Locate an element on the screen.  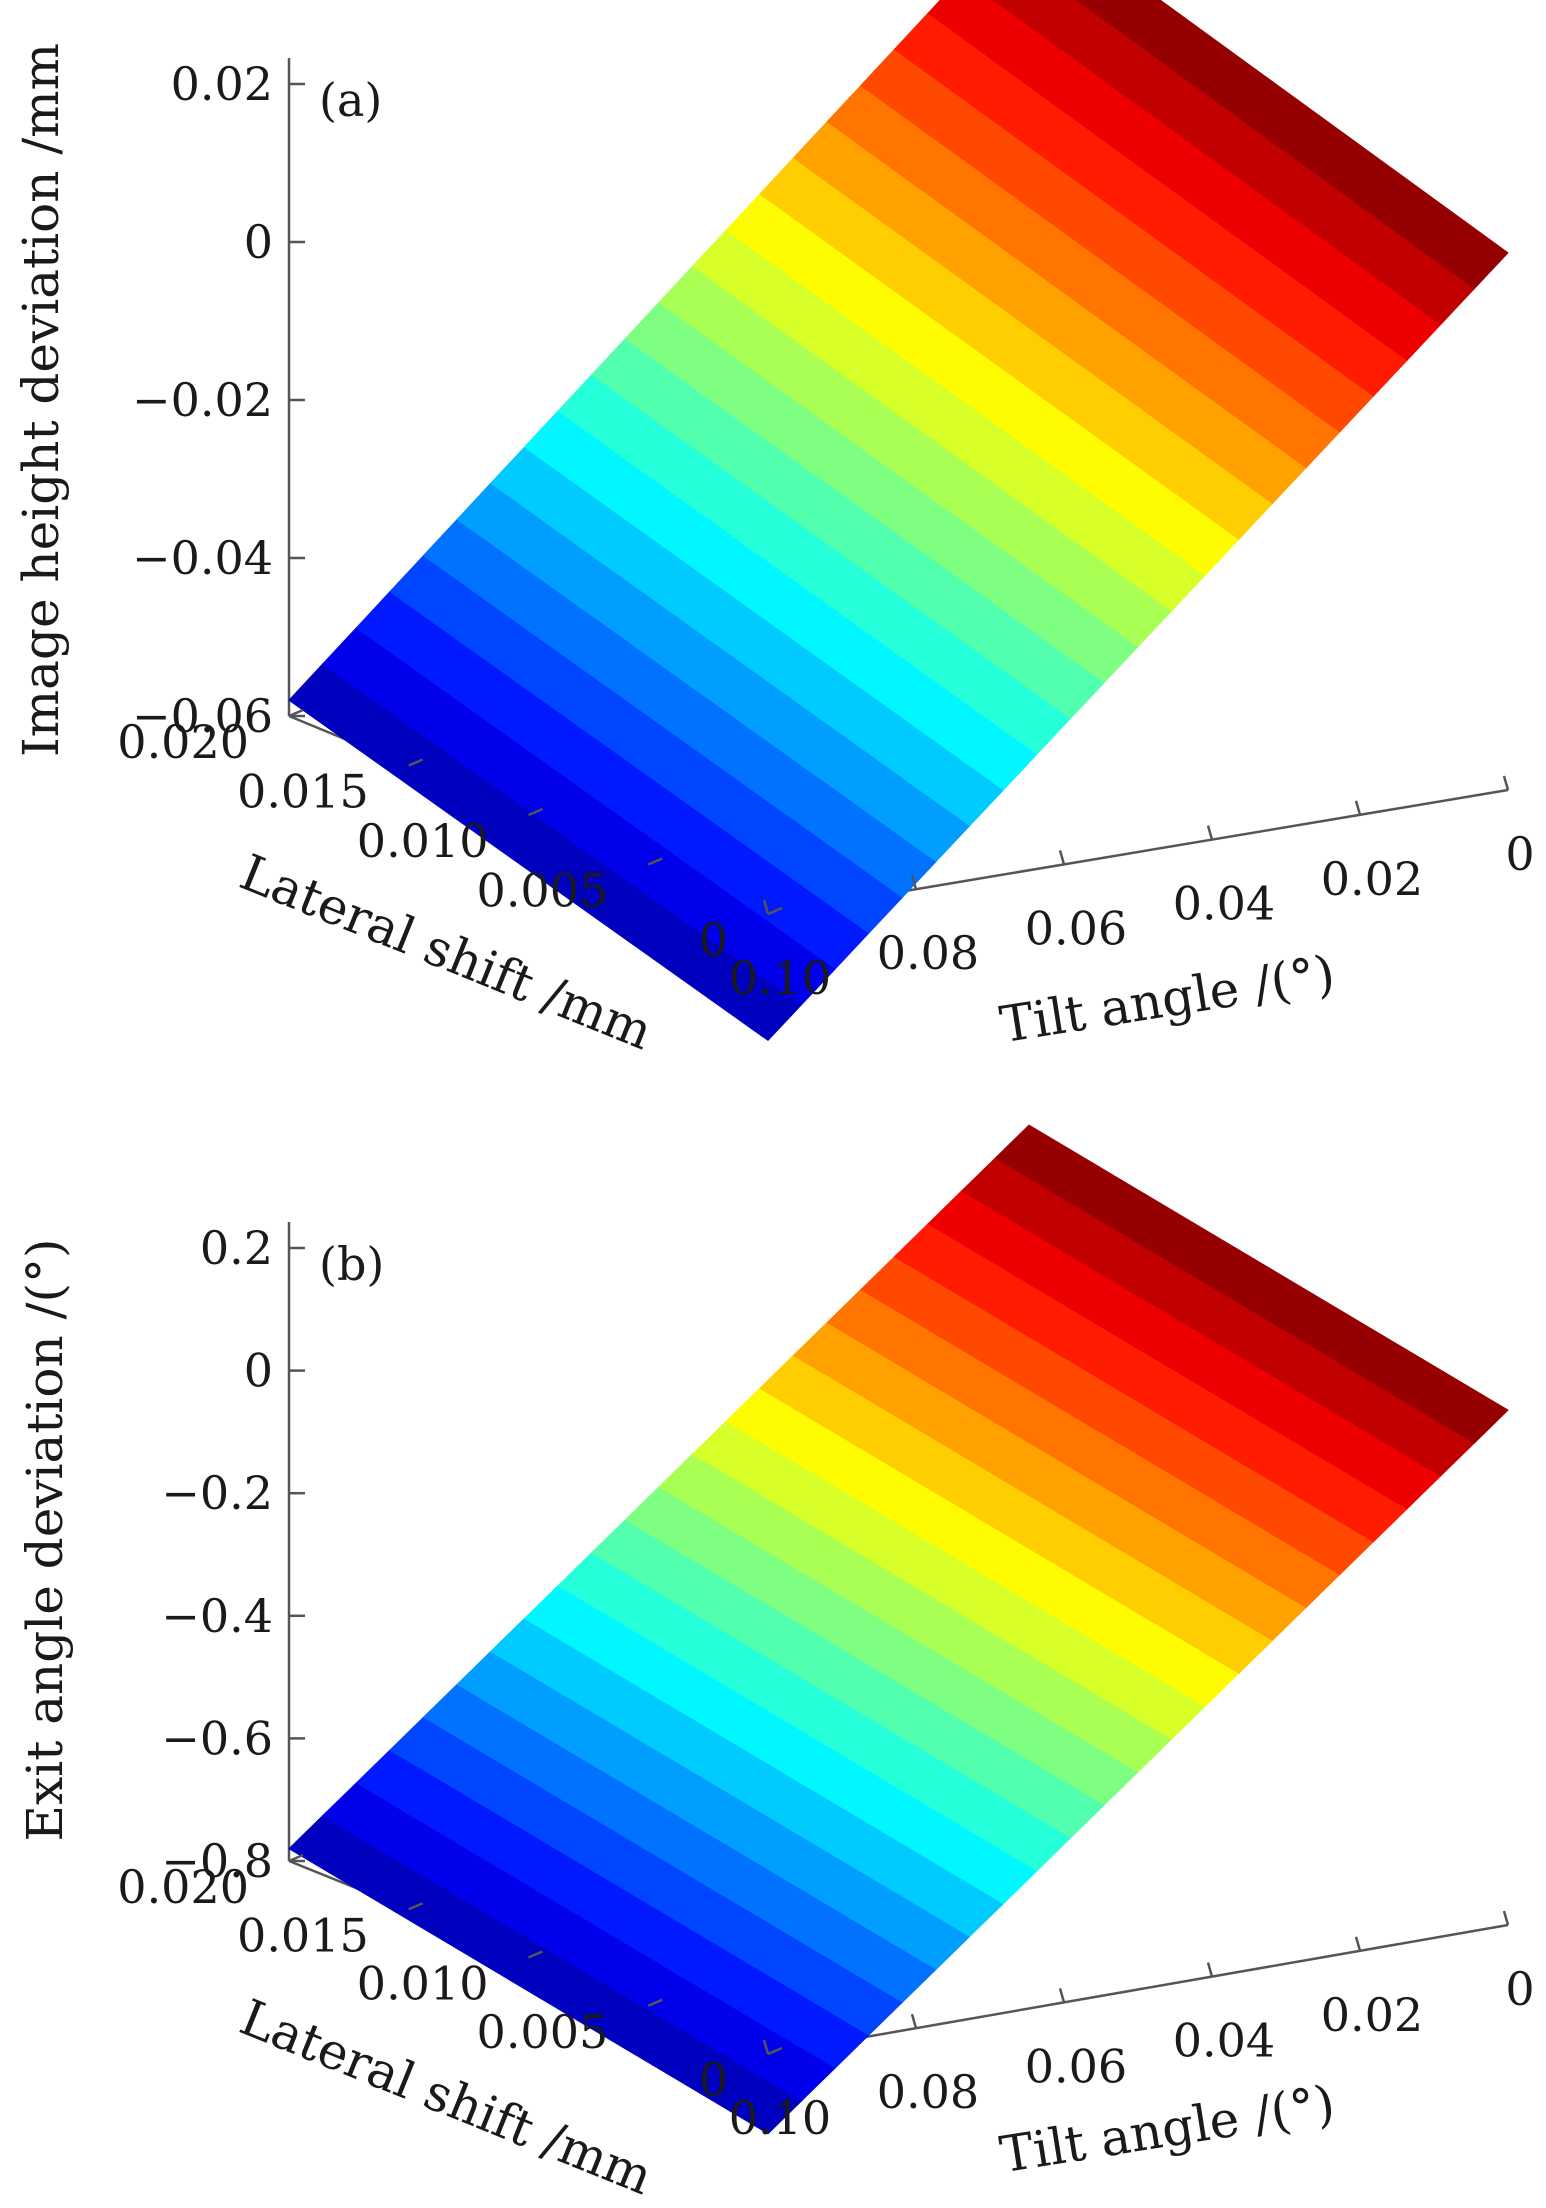
tilt-axis-label: Tilt angle /(°) is located at coordinates (1167, 999).